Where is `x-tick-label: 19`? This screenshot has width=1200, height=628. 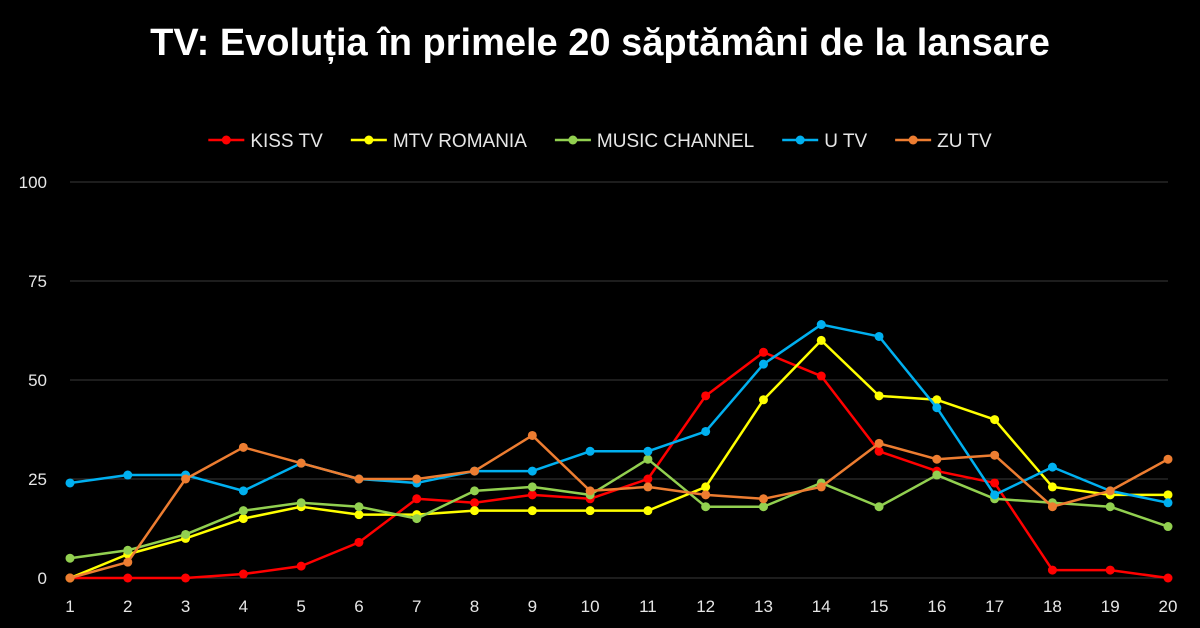
x-tick-label: 19 is located at coordinates (1110, 606).